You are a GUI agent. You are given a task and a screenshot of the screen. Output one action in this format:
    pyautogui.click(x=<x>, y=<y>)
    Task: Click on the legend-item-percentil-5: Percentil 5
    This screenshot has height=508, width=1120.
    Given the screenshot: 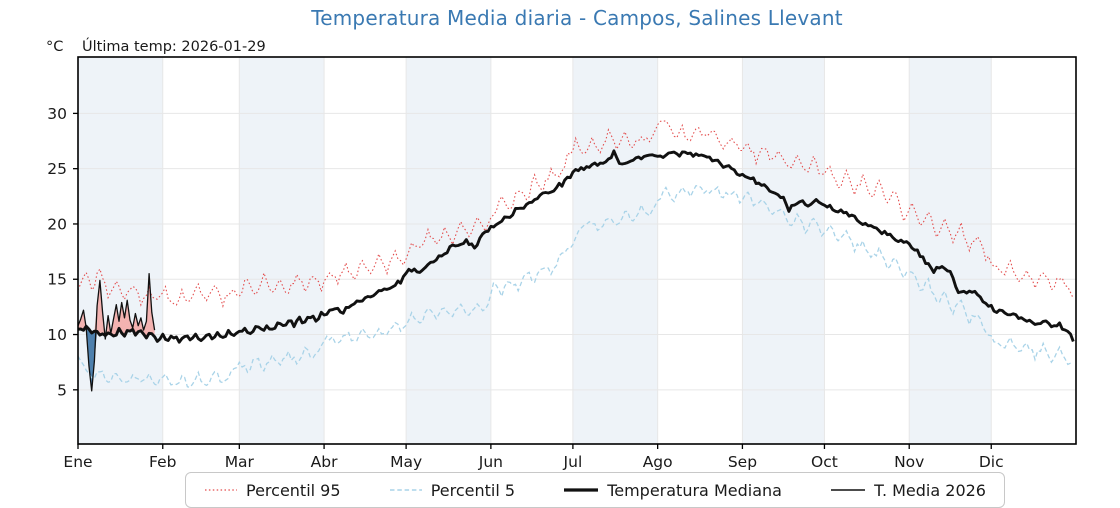 What is the action you would take?
    pyautogui.click(x=452, y=490)
    